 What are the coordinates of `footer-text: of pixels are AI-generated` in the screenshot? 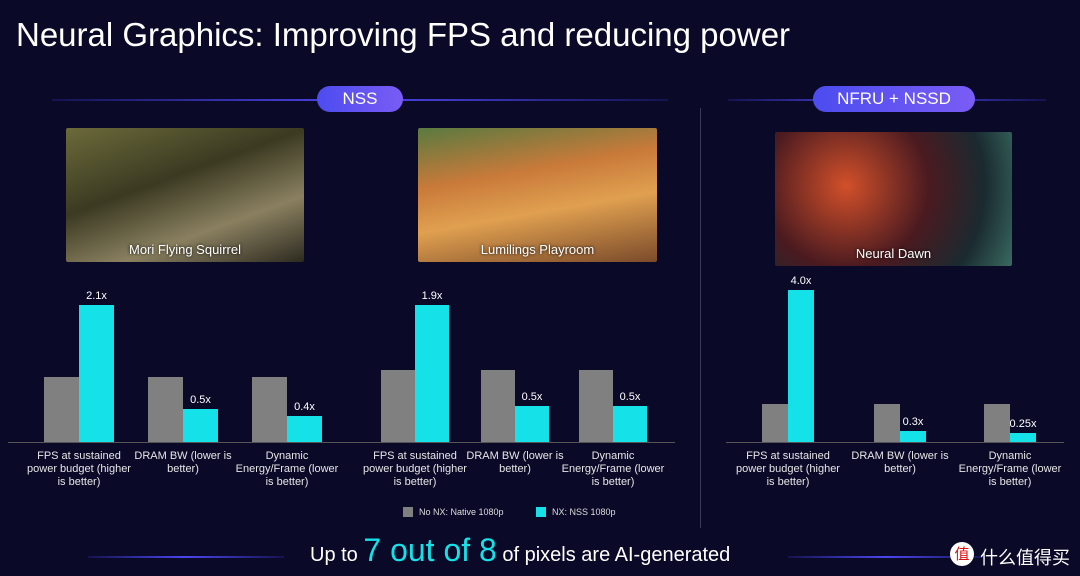 It's located at (616, 555).